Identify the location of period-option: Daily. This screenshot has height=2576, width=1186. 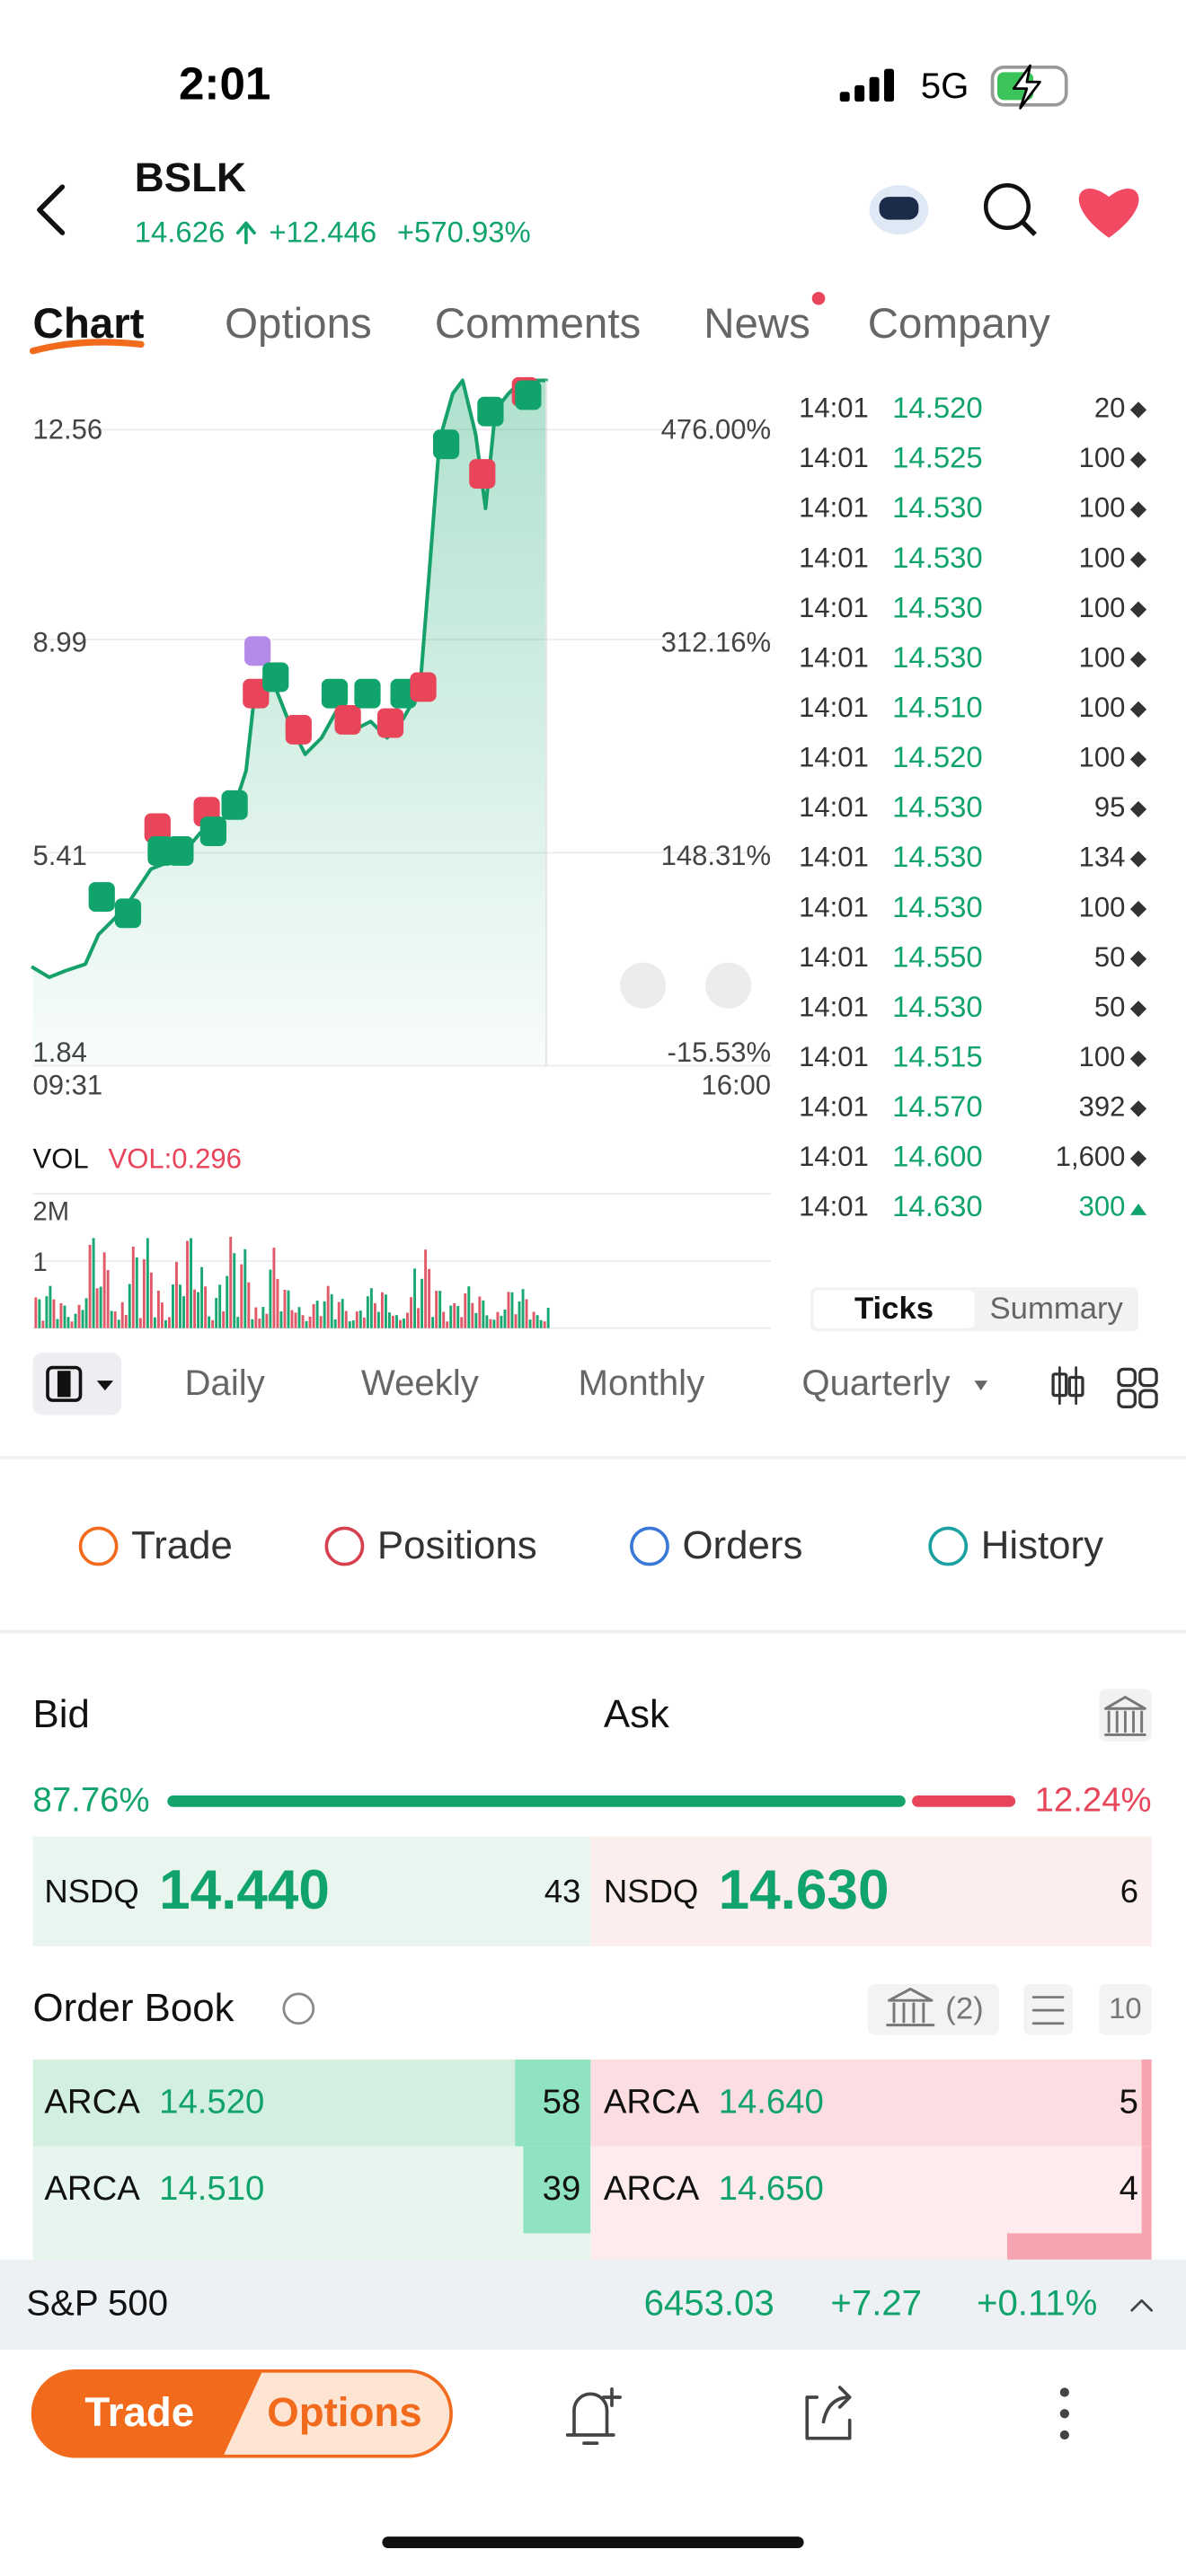
(225, 1383).